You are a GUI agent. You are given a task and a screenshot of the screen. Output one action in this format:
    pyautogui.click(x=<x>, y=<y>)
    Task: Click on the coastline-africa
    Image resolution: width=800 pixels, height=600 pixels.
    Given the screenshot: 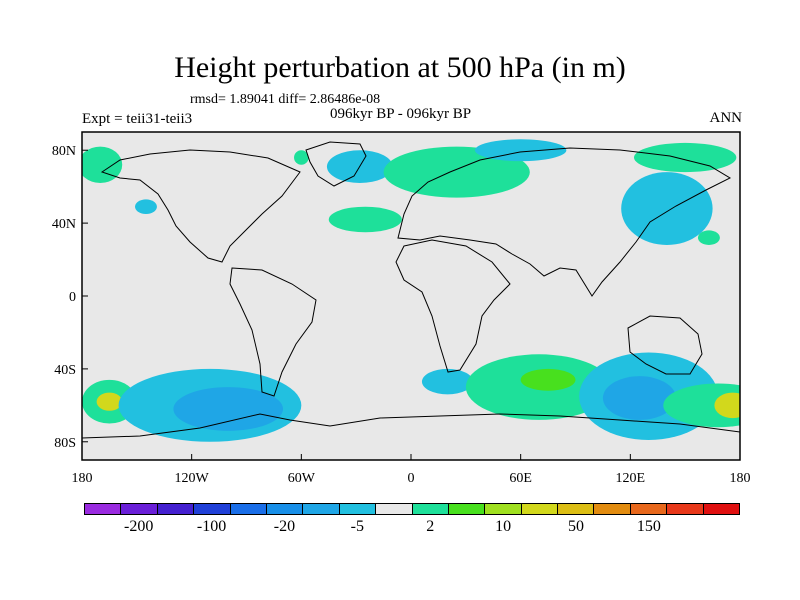 What is the action you would take?
    pyautogui.click(x=453, y=306)
    